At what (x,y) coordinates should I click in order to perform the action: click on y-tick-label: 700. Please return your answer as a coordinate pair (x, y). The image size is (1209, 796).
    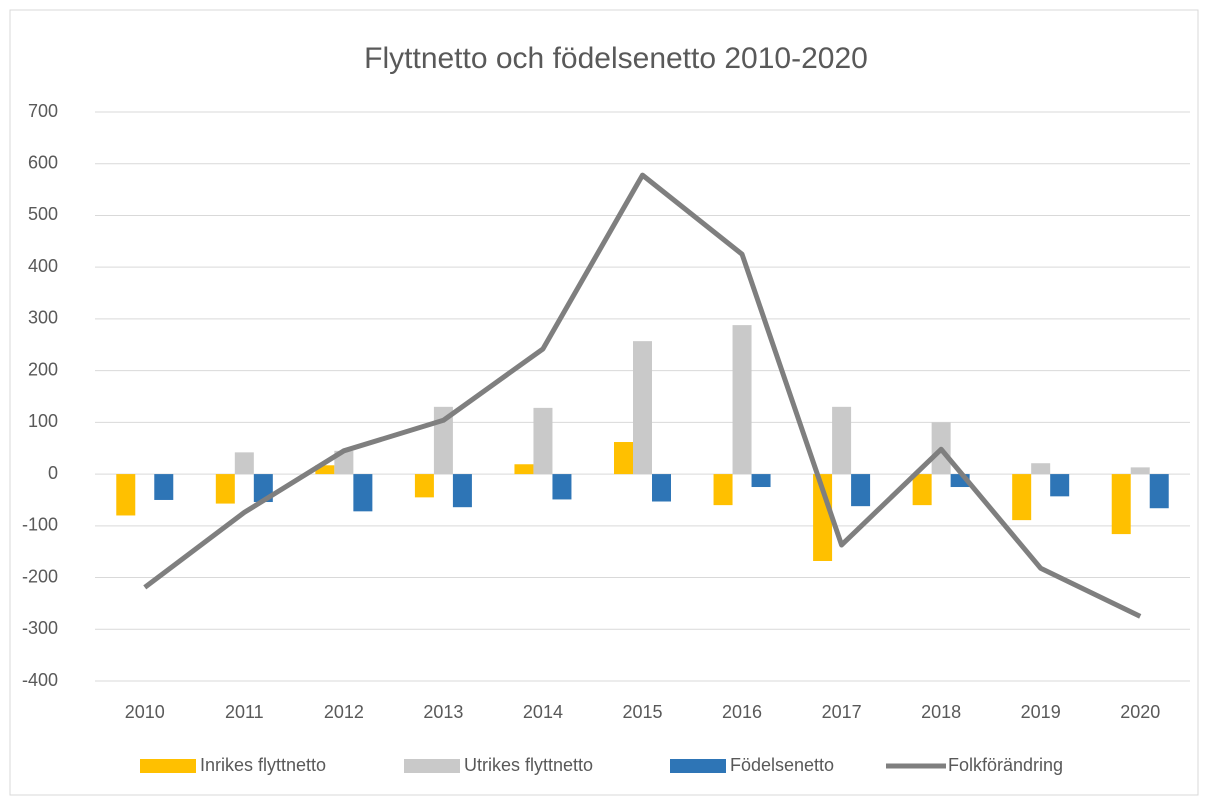
    Looking at the image, I should click on (43, 111).